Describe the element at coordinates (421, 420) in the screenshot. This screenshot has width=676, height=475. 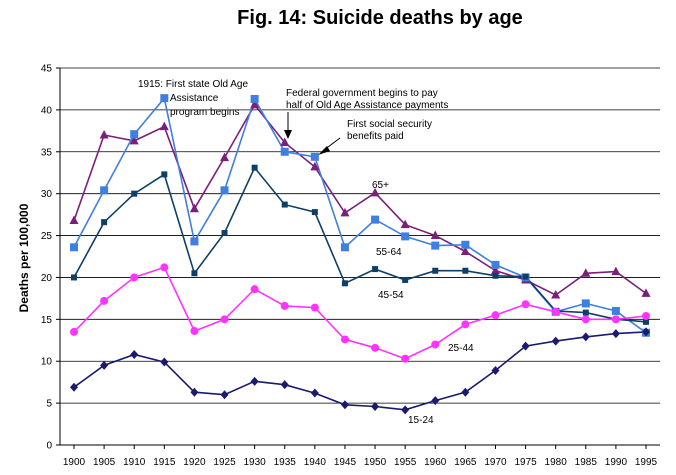
I see `series-label-15-24: 15-24` at that location.